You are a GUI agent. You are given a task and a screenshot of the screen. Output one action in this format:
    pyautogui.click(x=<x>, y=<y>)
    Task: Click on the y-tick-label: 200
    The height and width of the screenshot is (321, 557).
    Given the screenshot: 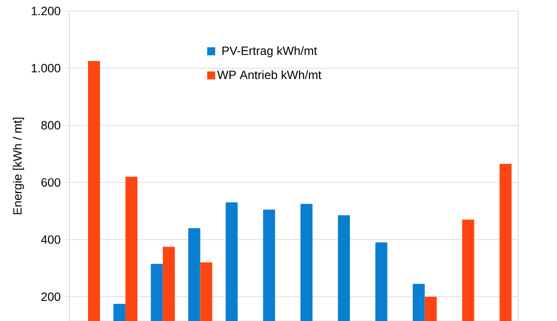 What is the action you would take?
    pyautogui.click(x=50, y=296)
    